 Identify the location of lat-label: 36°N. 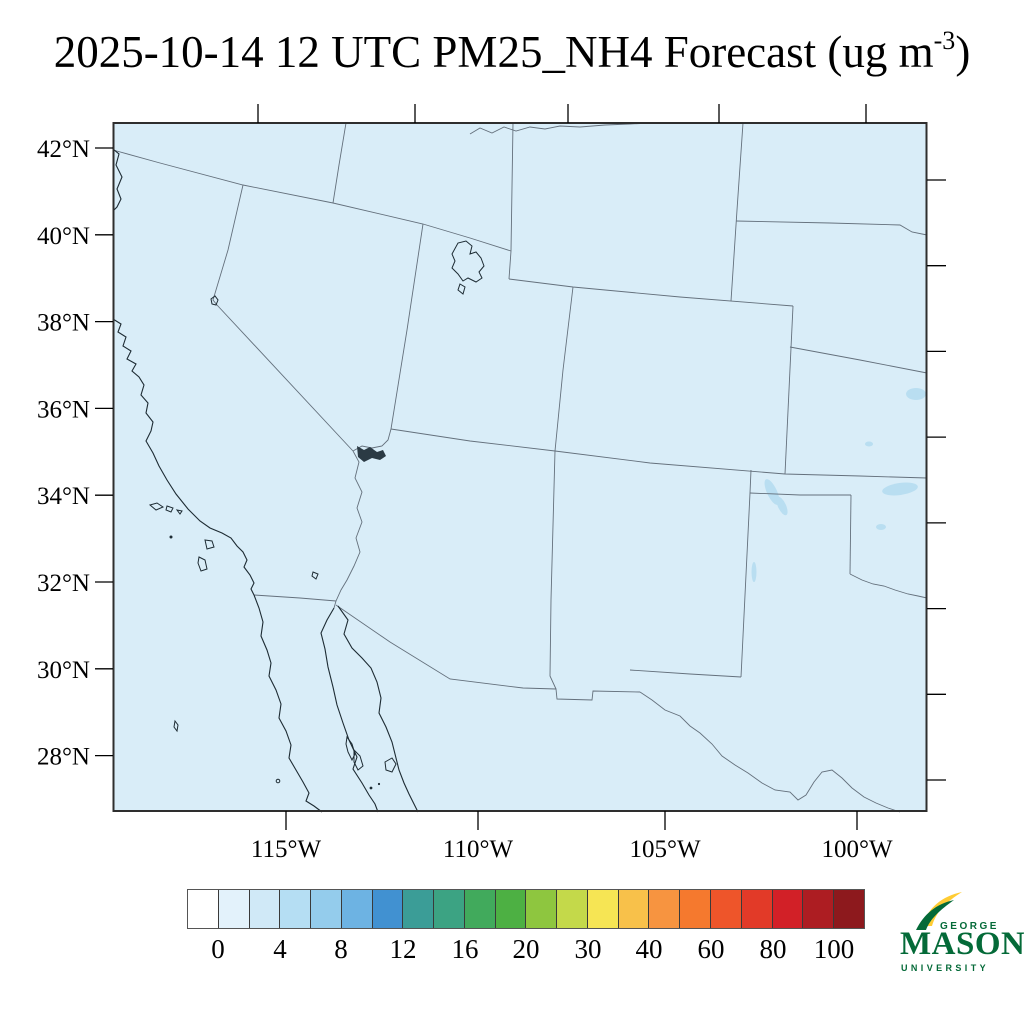
(63, 409).